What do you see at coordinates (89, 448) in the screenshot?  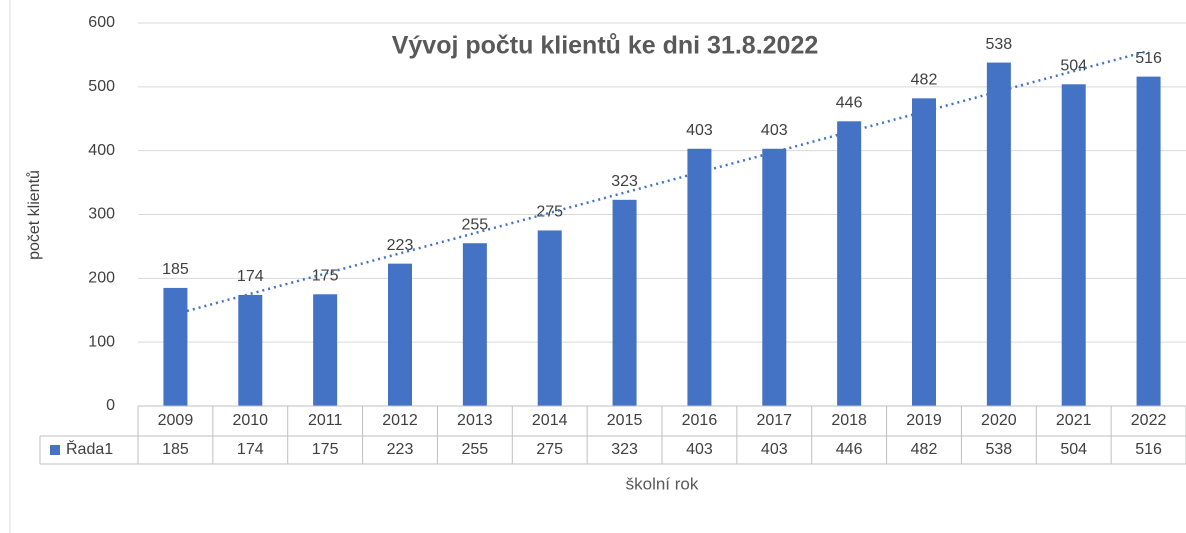 I see `legend-label: Řada1` at bounding box center [89, 448].